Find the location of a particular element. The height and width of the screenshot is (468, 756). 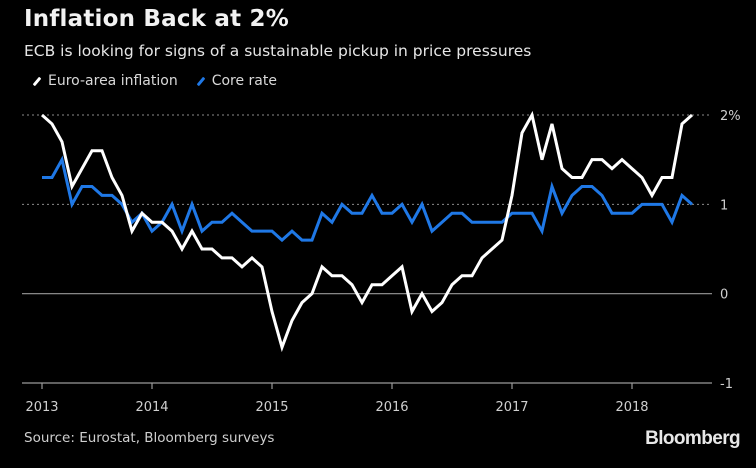

x-tick-label: 2015 is located at coordinates (271, 407).